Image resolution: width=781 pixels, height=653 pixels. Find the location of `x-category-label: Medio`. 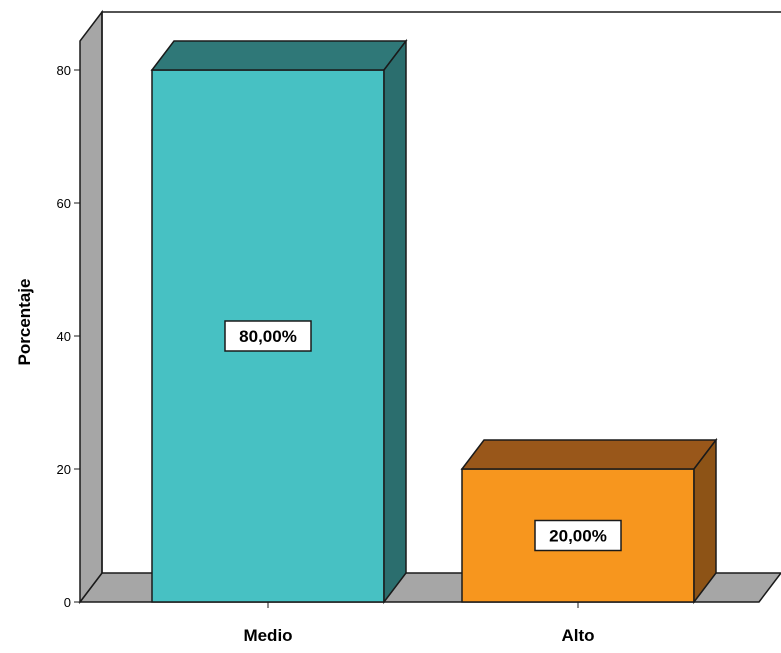

x-category-label: Medio is located at coordinates (267, 635).